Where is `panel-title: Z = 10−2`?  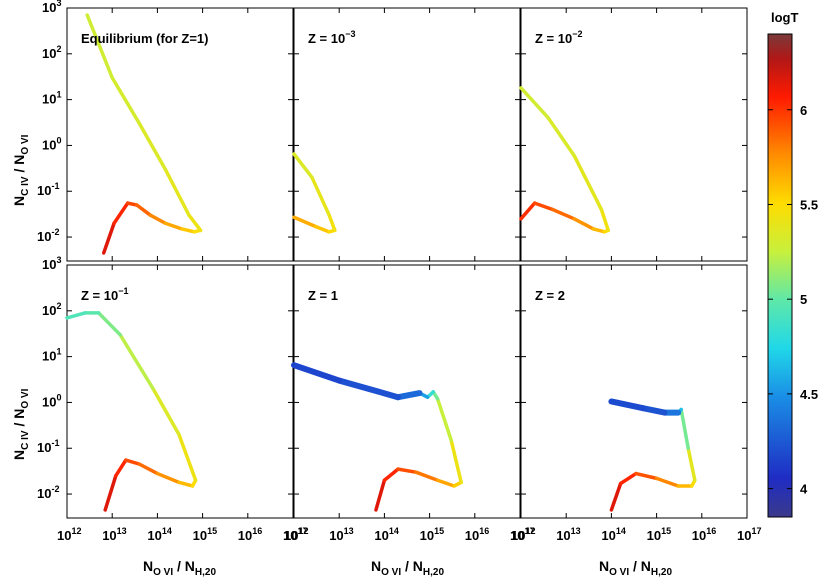 panel-title: Z = 10−2 is located at coordinates (558, 37).